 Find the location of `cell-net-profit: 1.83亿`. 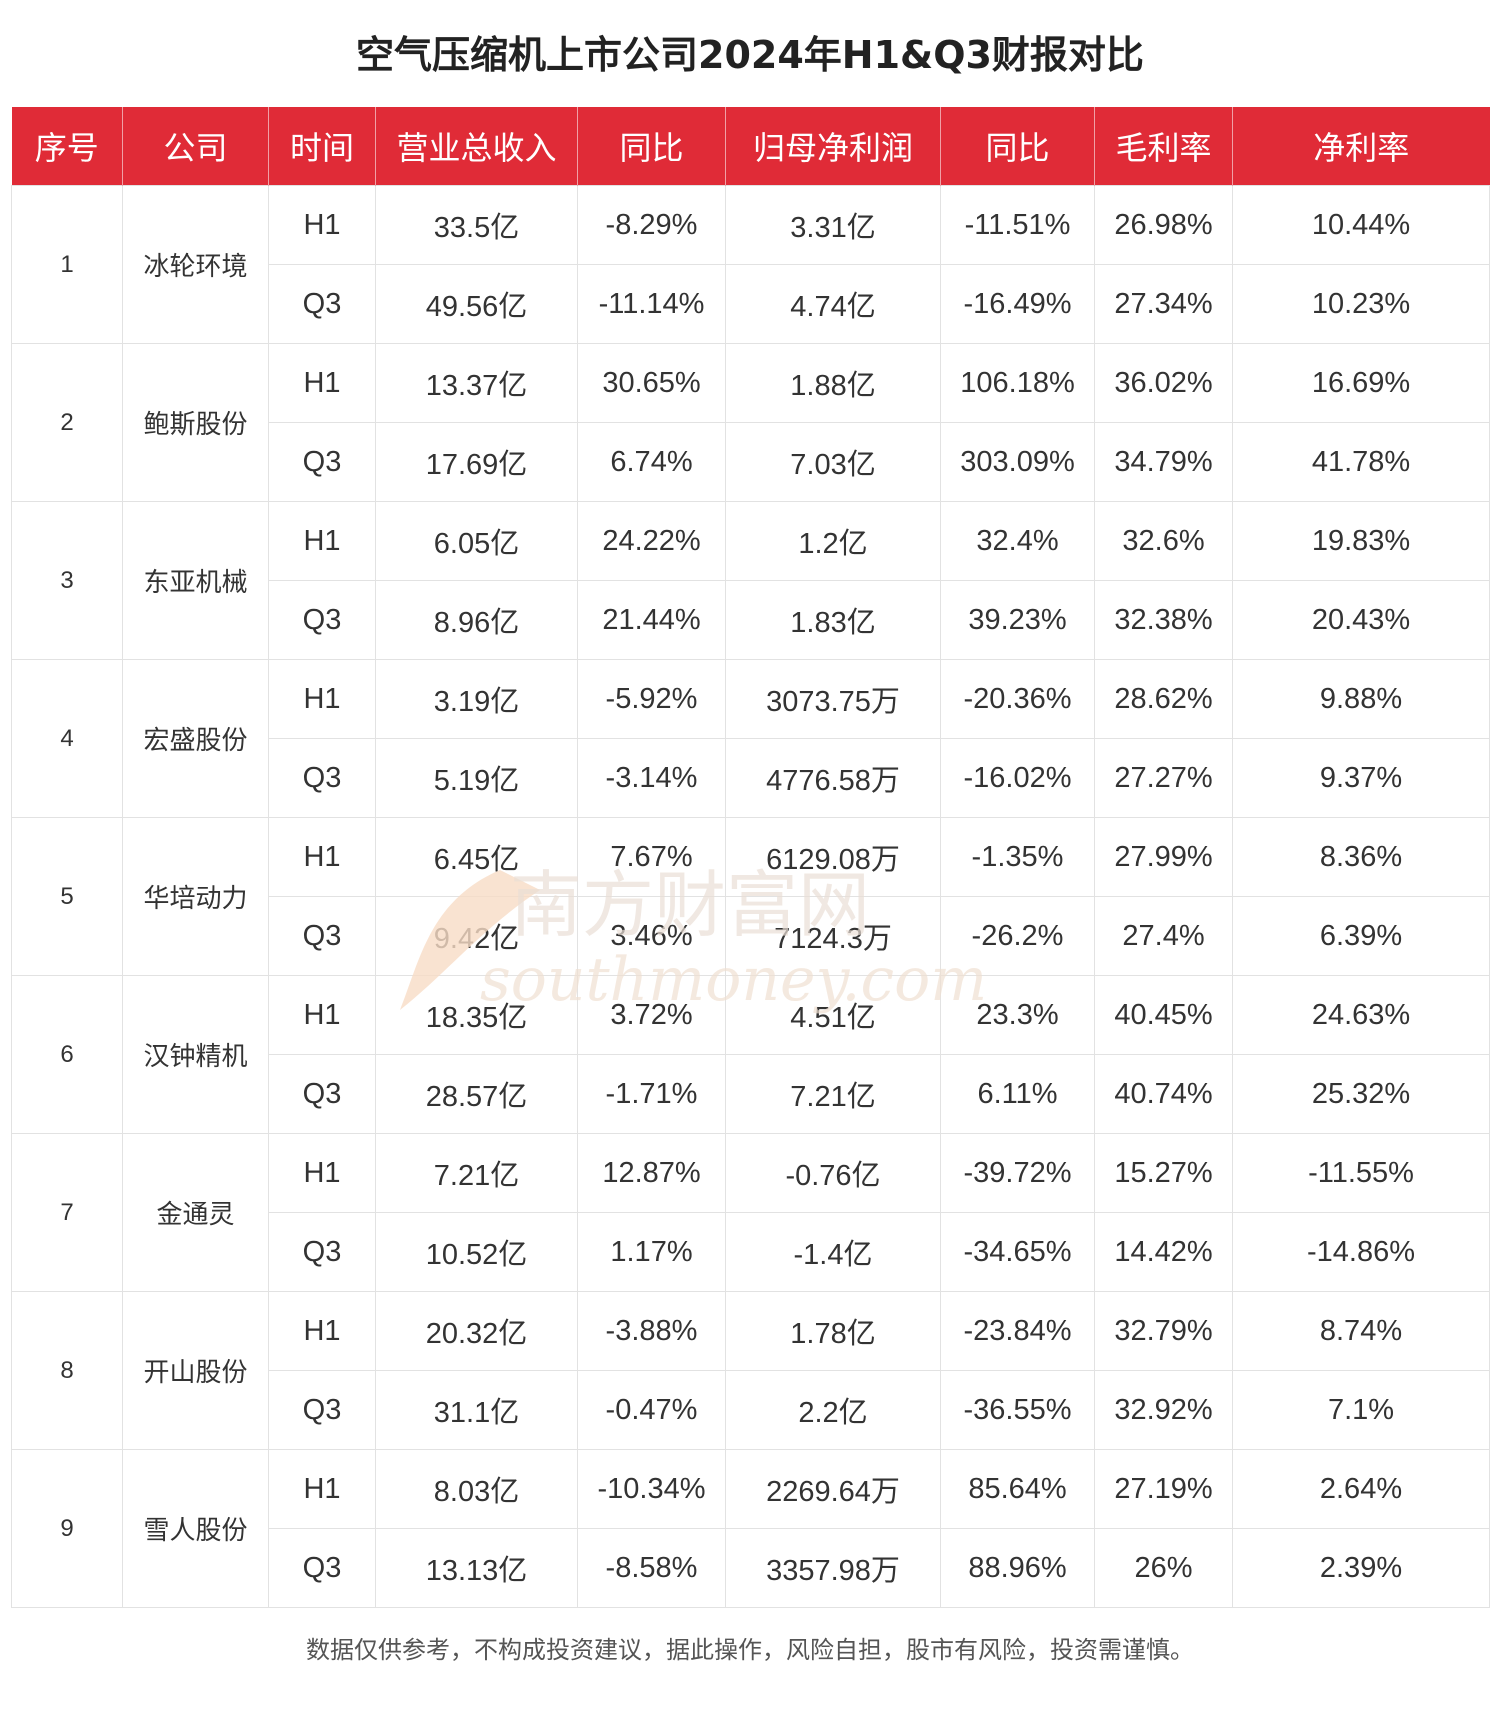

cell-net-profit: 1.83亿 is located at coordinates (833, 620).